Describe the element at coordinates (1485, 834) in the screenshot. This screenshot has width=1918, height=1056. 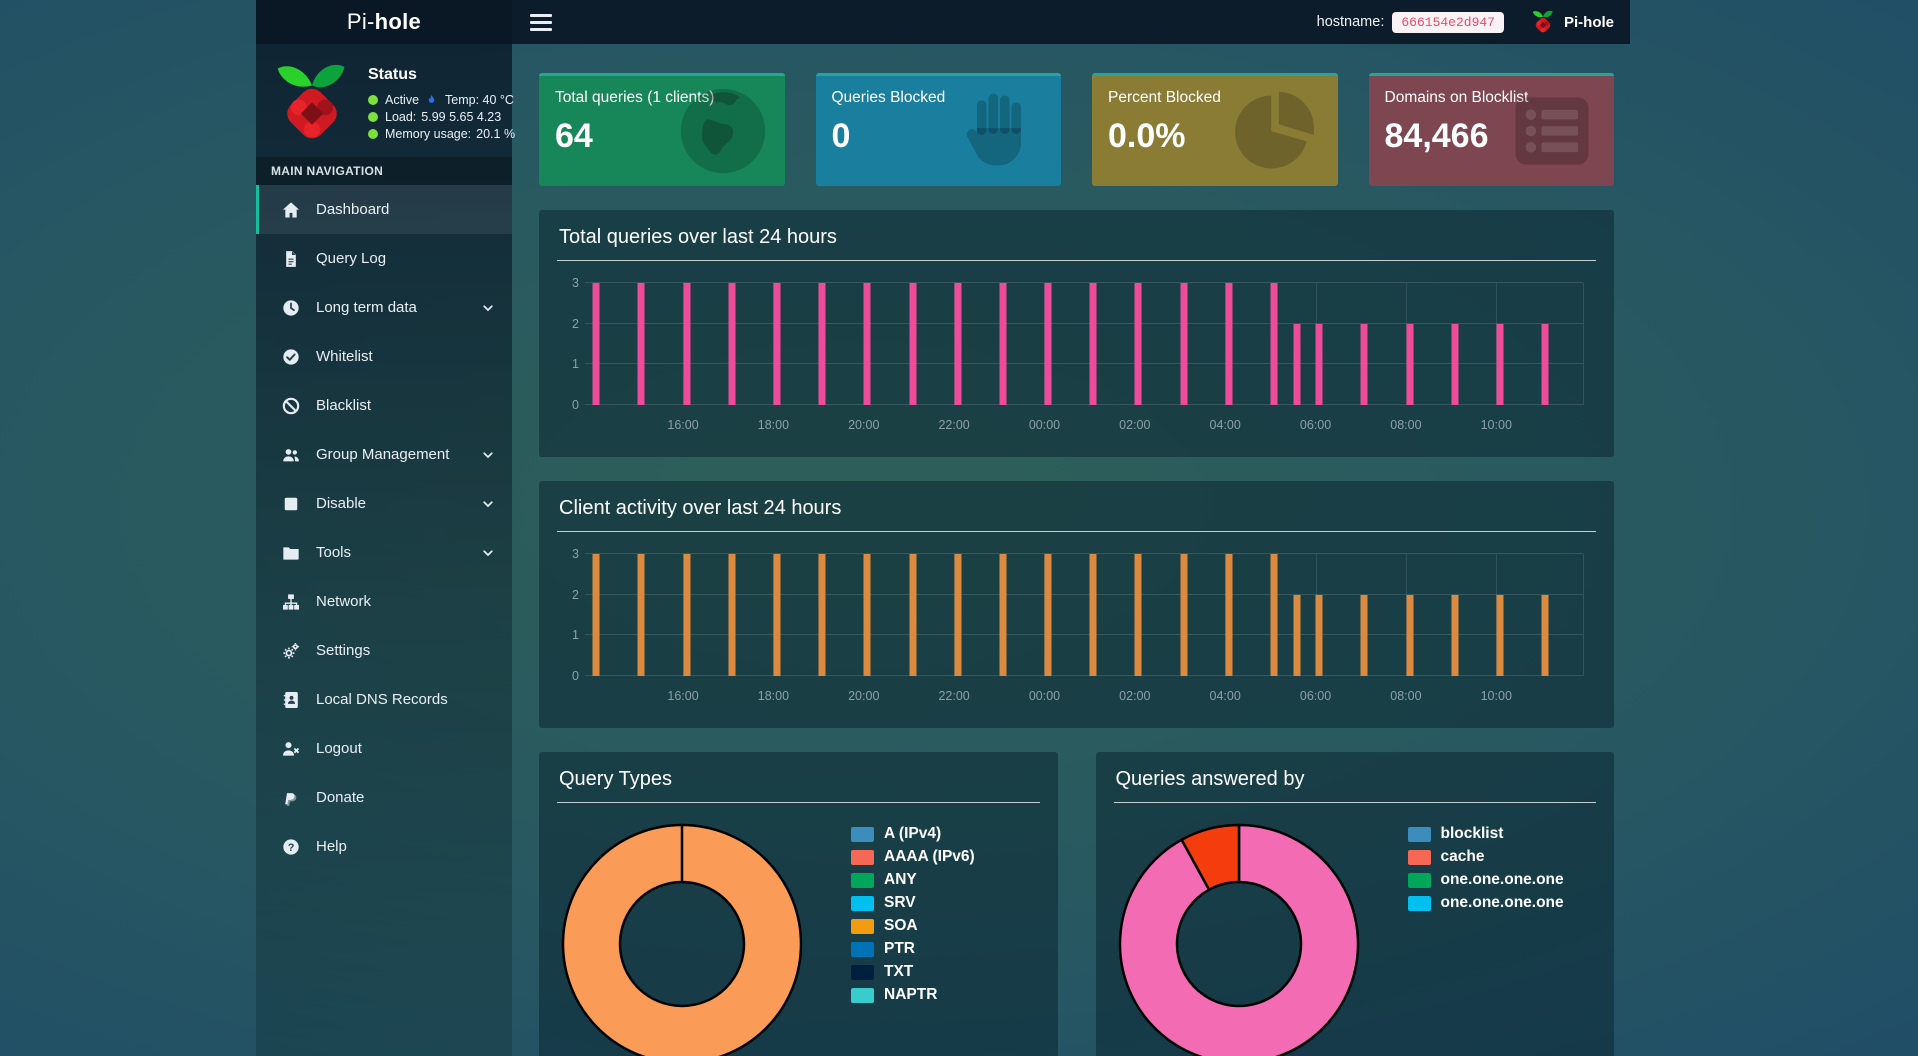
I see `legend-item-blocklist: blocklist` at that location.